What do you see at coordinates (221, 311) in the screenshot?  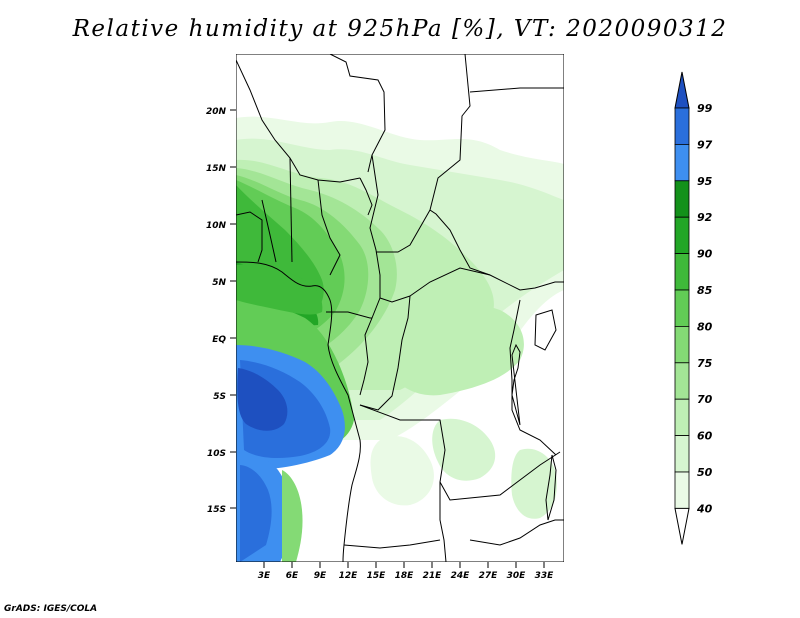 I see `latitude-axis: 20N 15N 10N 5N EQ 5S 10S 15S` at bounding box center [221, 311].